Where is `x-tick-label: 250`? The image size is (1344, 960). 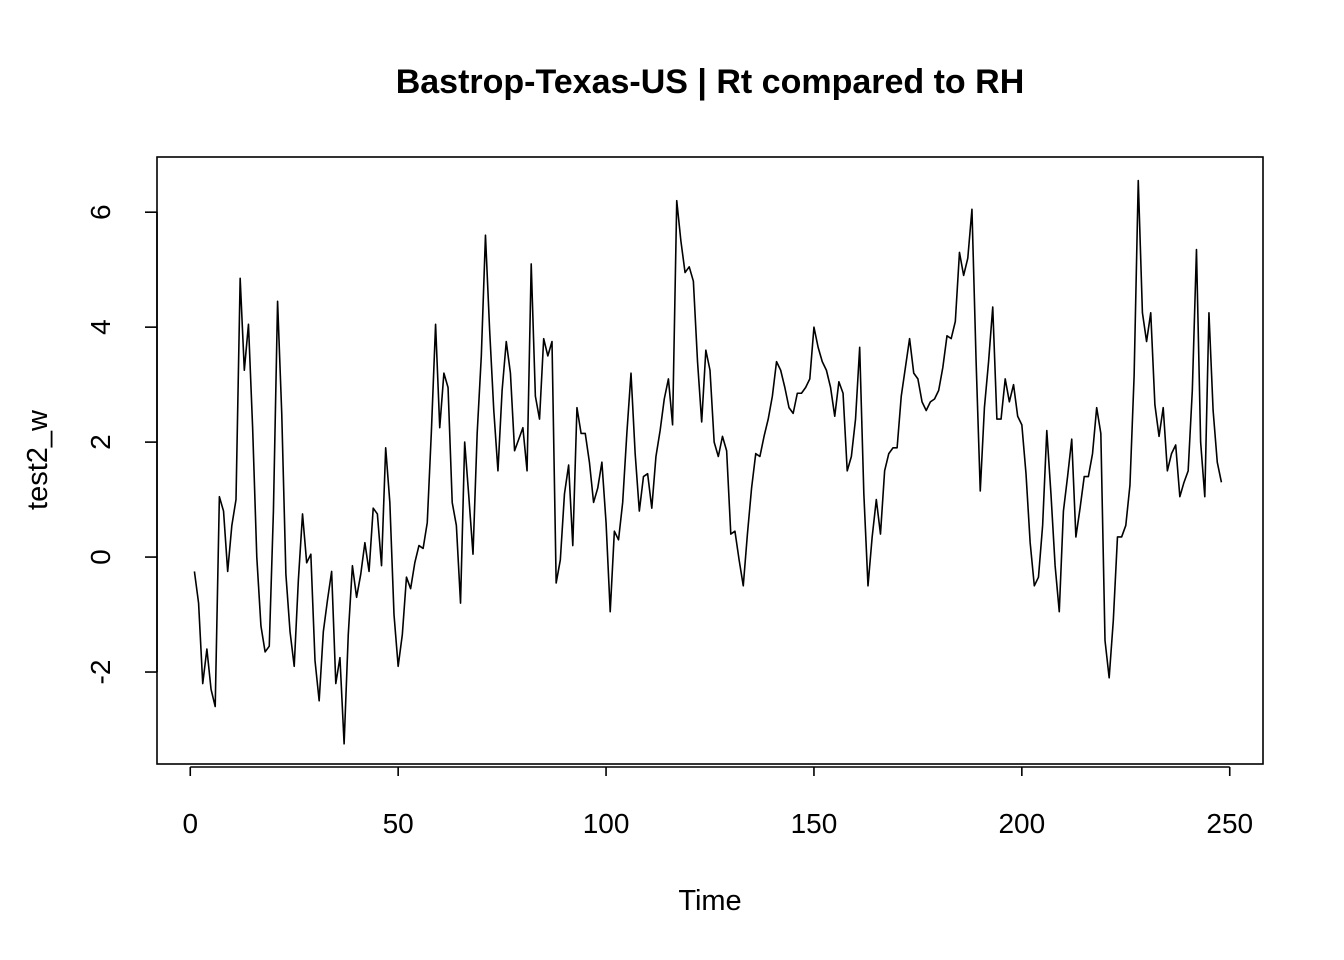
x-tick-label: 250 is located at coordinates (1229, 823).